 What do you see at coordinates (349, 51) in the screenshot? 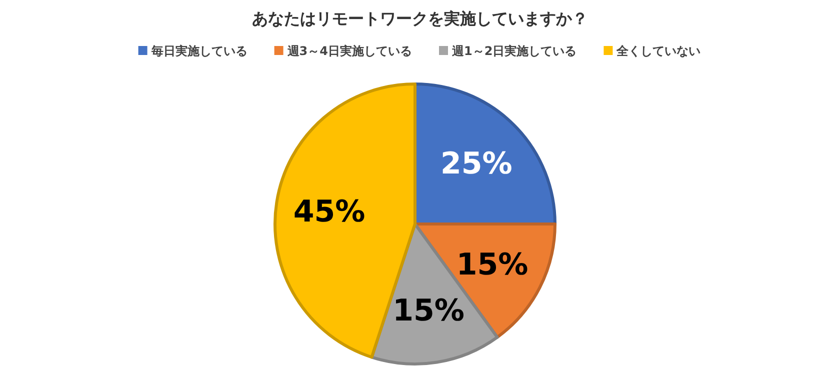
I see `legend-label: 週3～4日実施している` at bounding box center [349, 51].